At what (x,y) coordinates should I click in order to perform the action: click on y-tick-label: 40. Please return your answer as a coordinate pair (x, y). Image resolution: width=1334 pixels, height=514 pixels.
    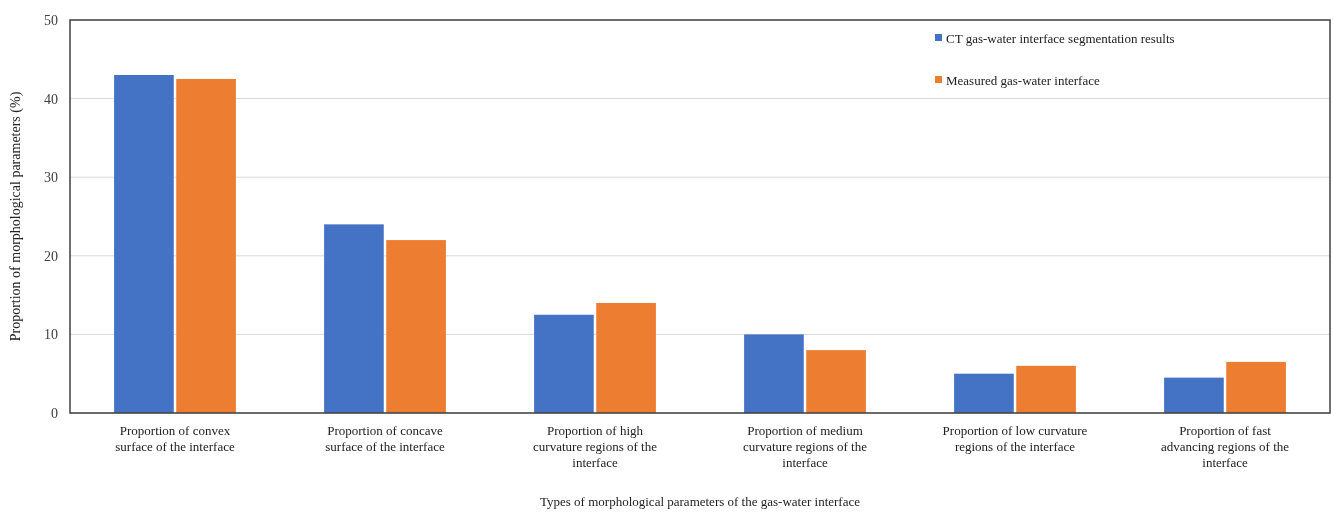
    Looking at the image, I should click on (51, 99).